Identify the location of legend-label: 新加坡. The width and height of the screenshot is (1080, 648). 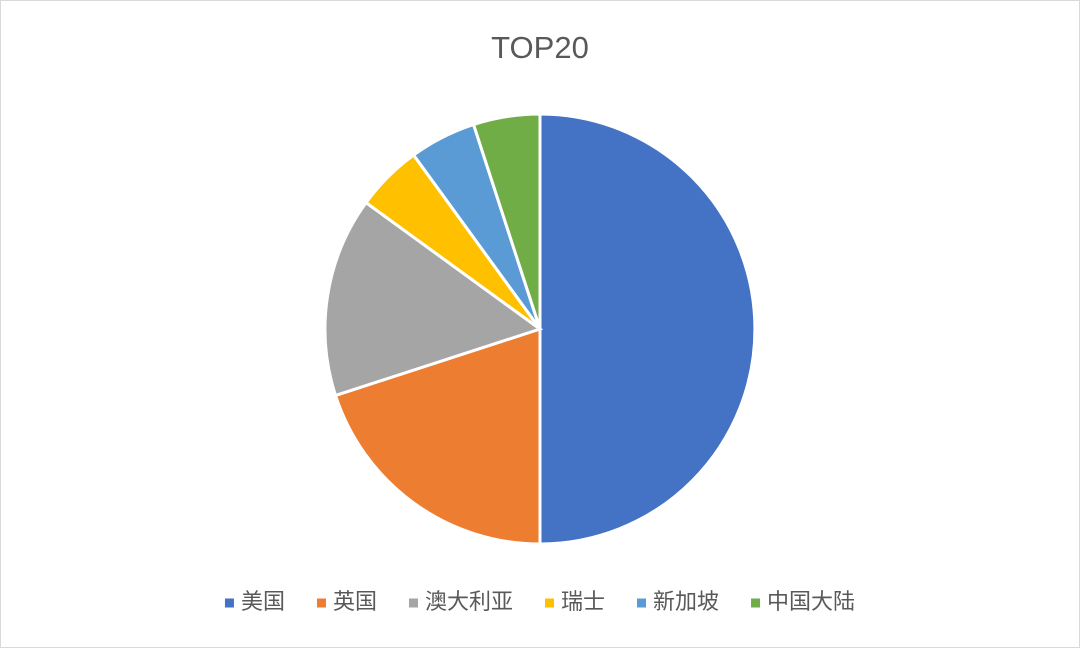
(686, 601).